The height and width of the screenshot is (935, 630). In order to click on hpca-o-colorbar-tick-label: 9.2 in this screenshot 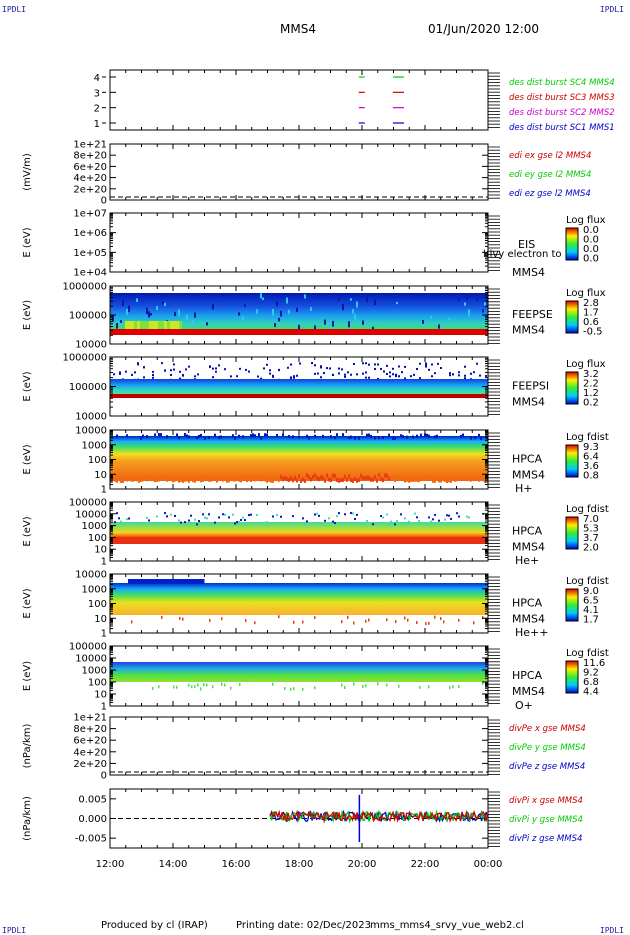, I will do `click(591, 673)`.